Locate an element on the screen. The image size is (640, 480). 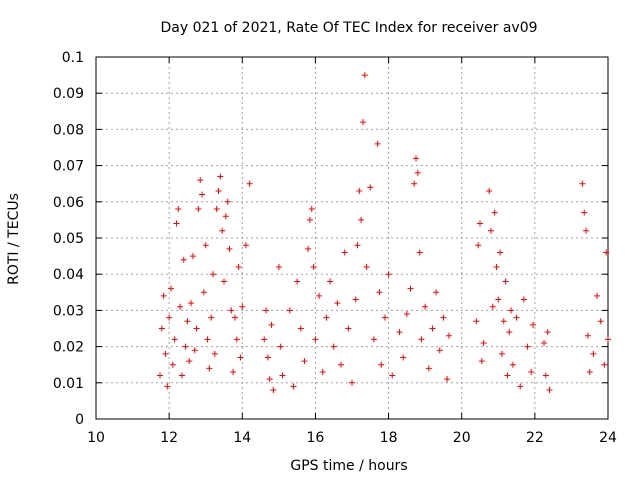
x-tick-label: 20 is located at coordinates (462, 438).